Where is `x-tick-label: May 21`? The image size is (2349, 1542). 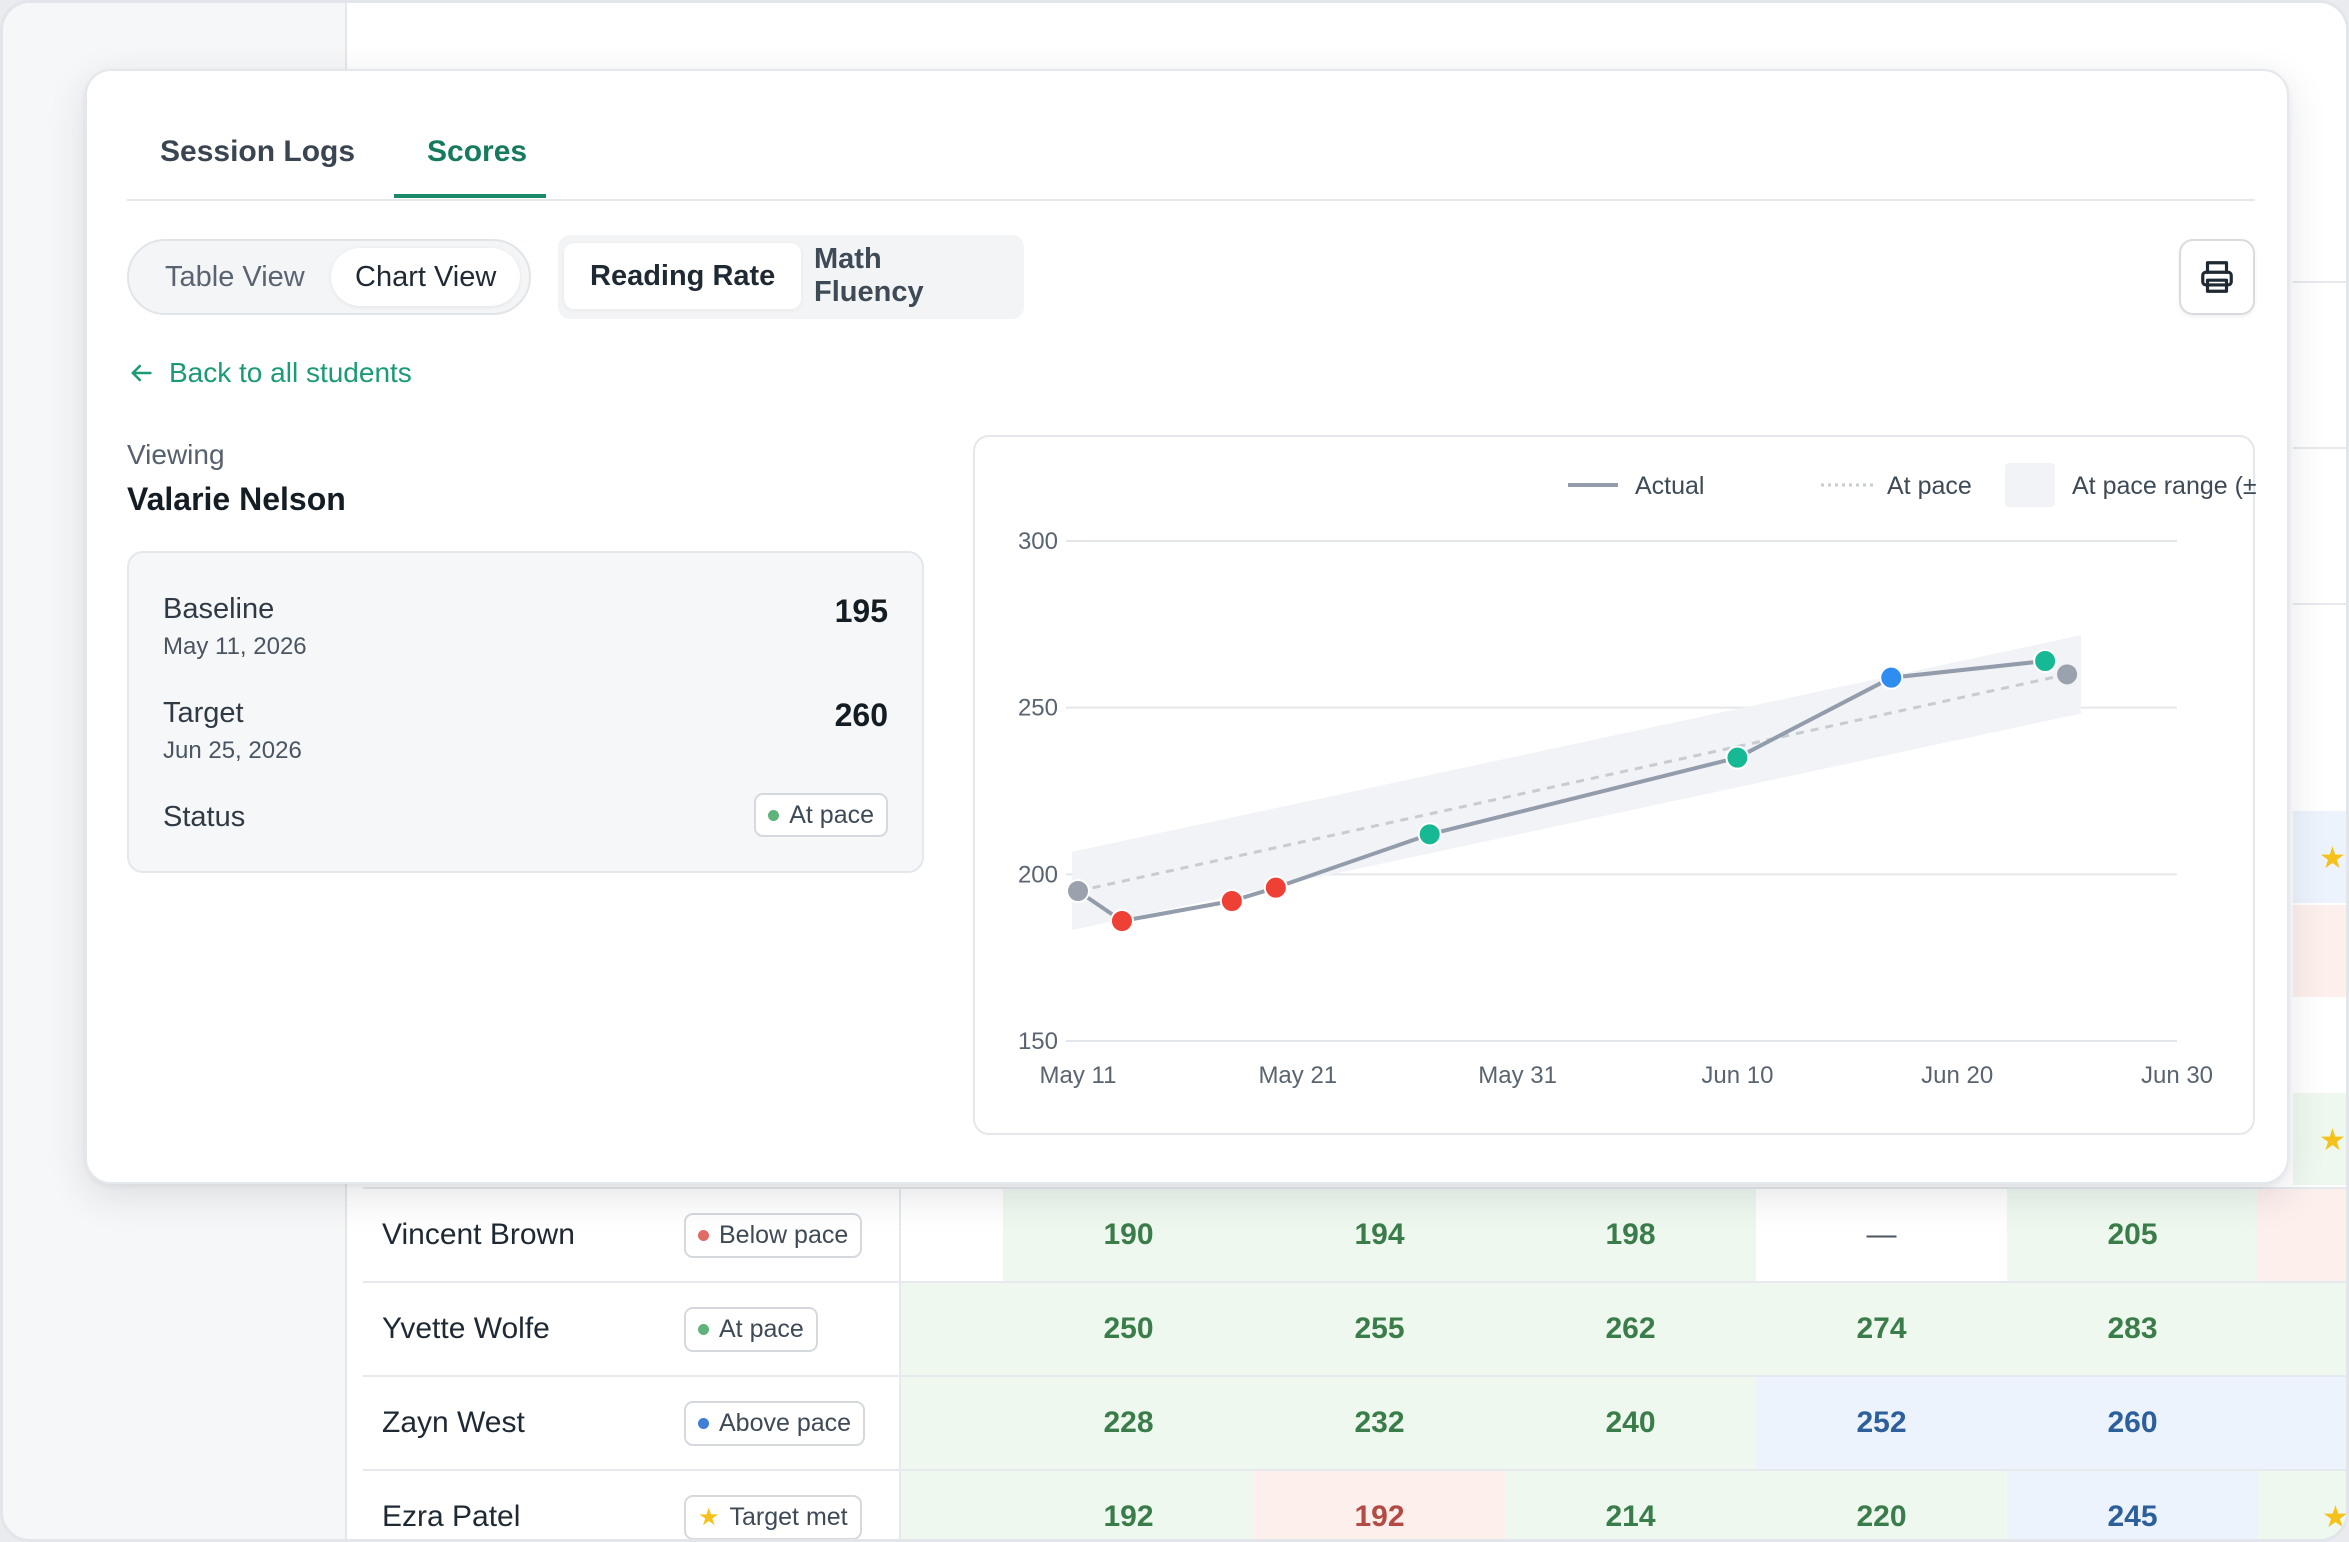
x-tick-label: May 21 is located at coordinates (1297, 1075).